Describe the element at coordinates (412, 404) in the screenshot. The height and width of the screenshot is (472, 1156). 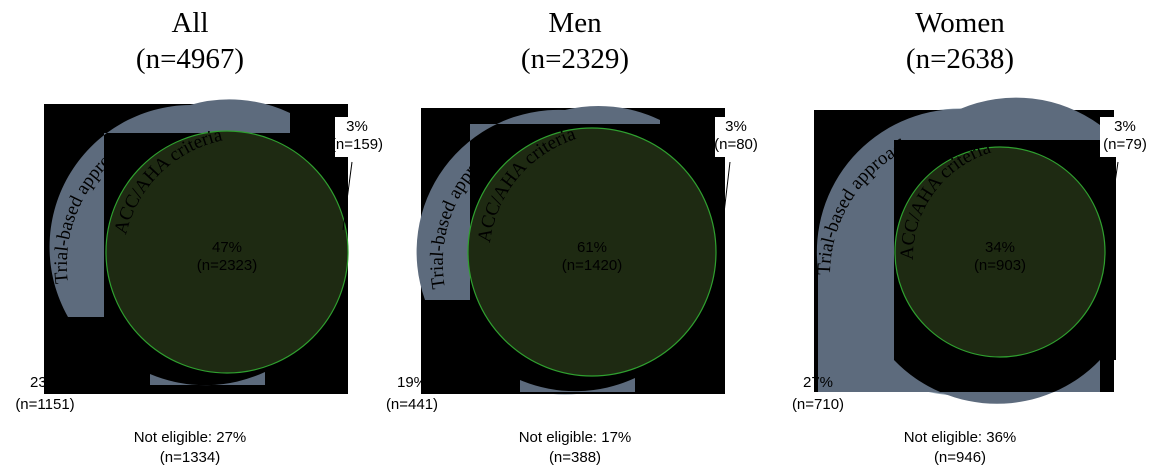
I see `trial-only-n: (n=441)` at that location.